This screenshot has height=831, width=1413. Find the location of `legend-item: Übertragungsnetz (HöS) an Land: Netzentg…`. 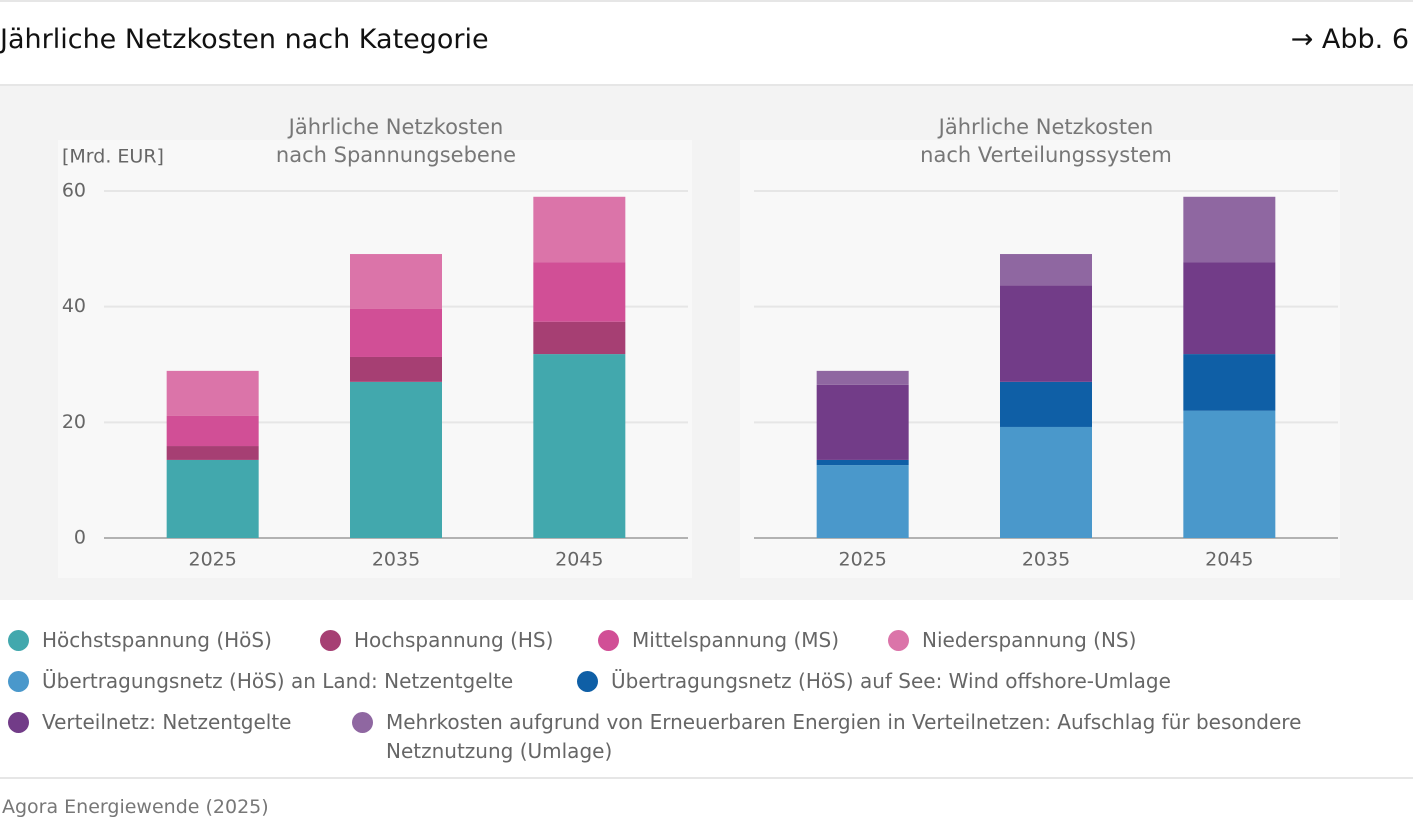

legend-item: Übertragungsnetz (HöS) an Land: Netzentg… is located at coordinates (260, 681).